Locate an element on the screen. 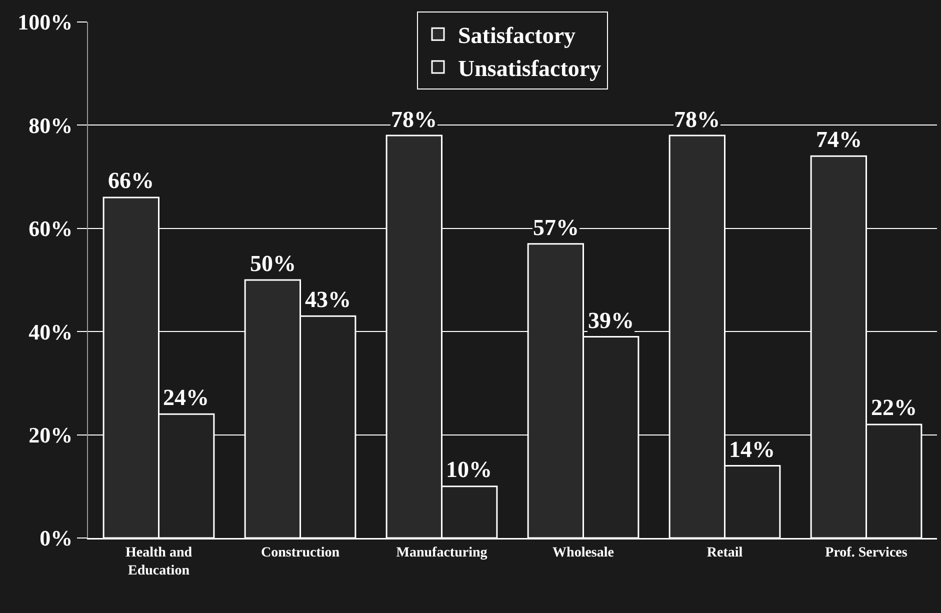 This screenshot has width=941, height=613. y-tick-label: 0% is located at coordinates (56, 538).